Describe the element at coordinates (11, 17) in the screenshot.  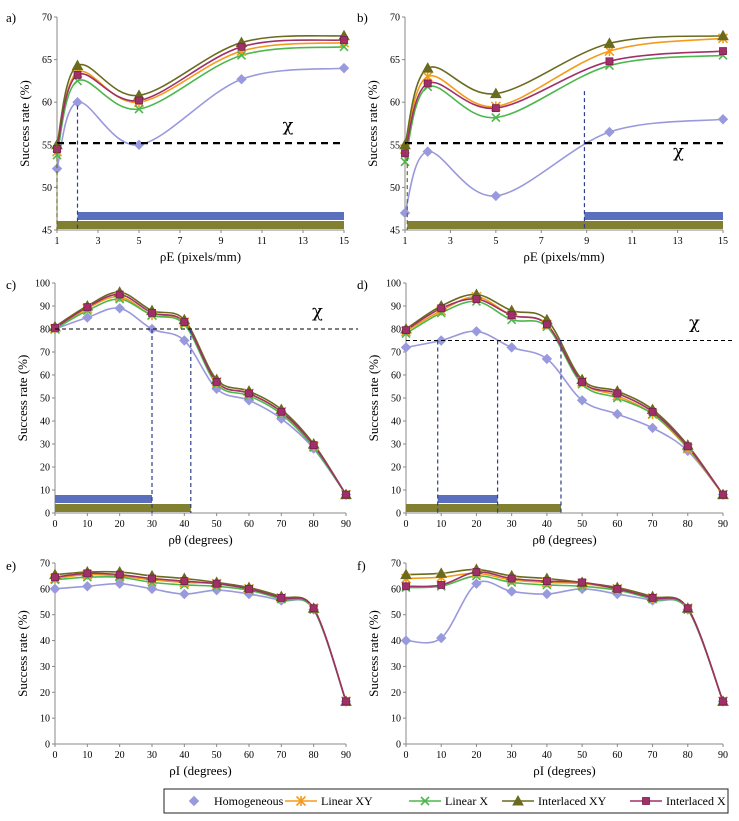
I see `panel-label: a)` at that location.